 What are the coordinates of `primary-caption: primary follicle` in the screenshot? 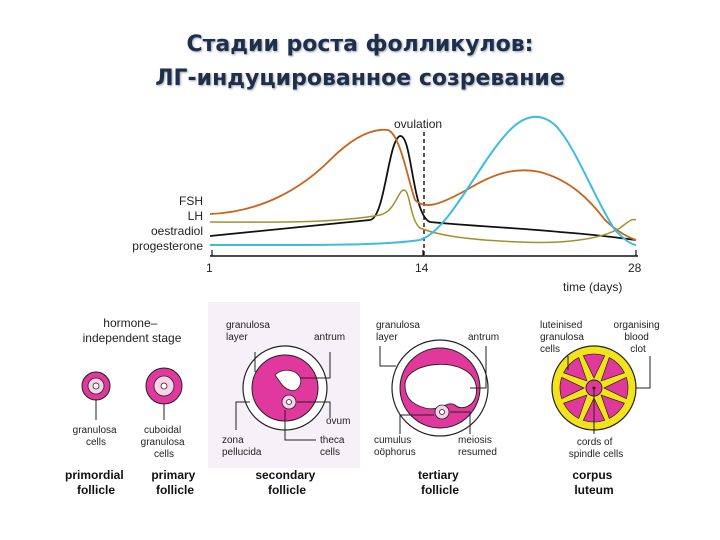 It's located at (174, 482).